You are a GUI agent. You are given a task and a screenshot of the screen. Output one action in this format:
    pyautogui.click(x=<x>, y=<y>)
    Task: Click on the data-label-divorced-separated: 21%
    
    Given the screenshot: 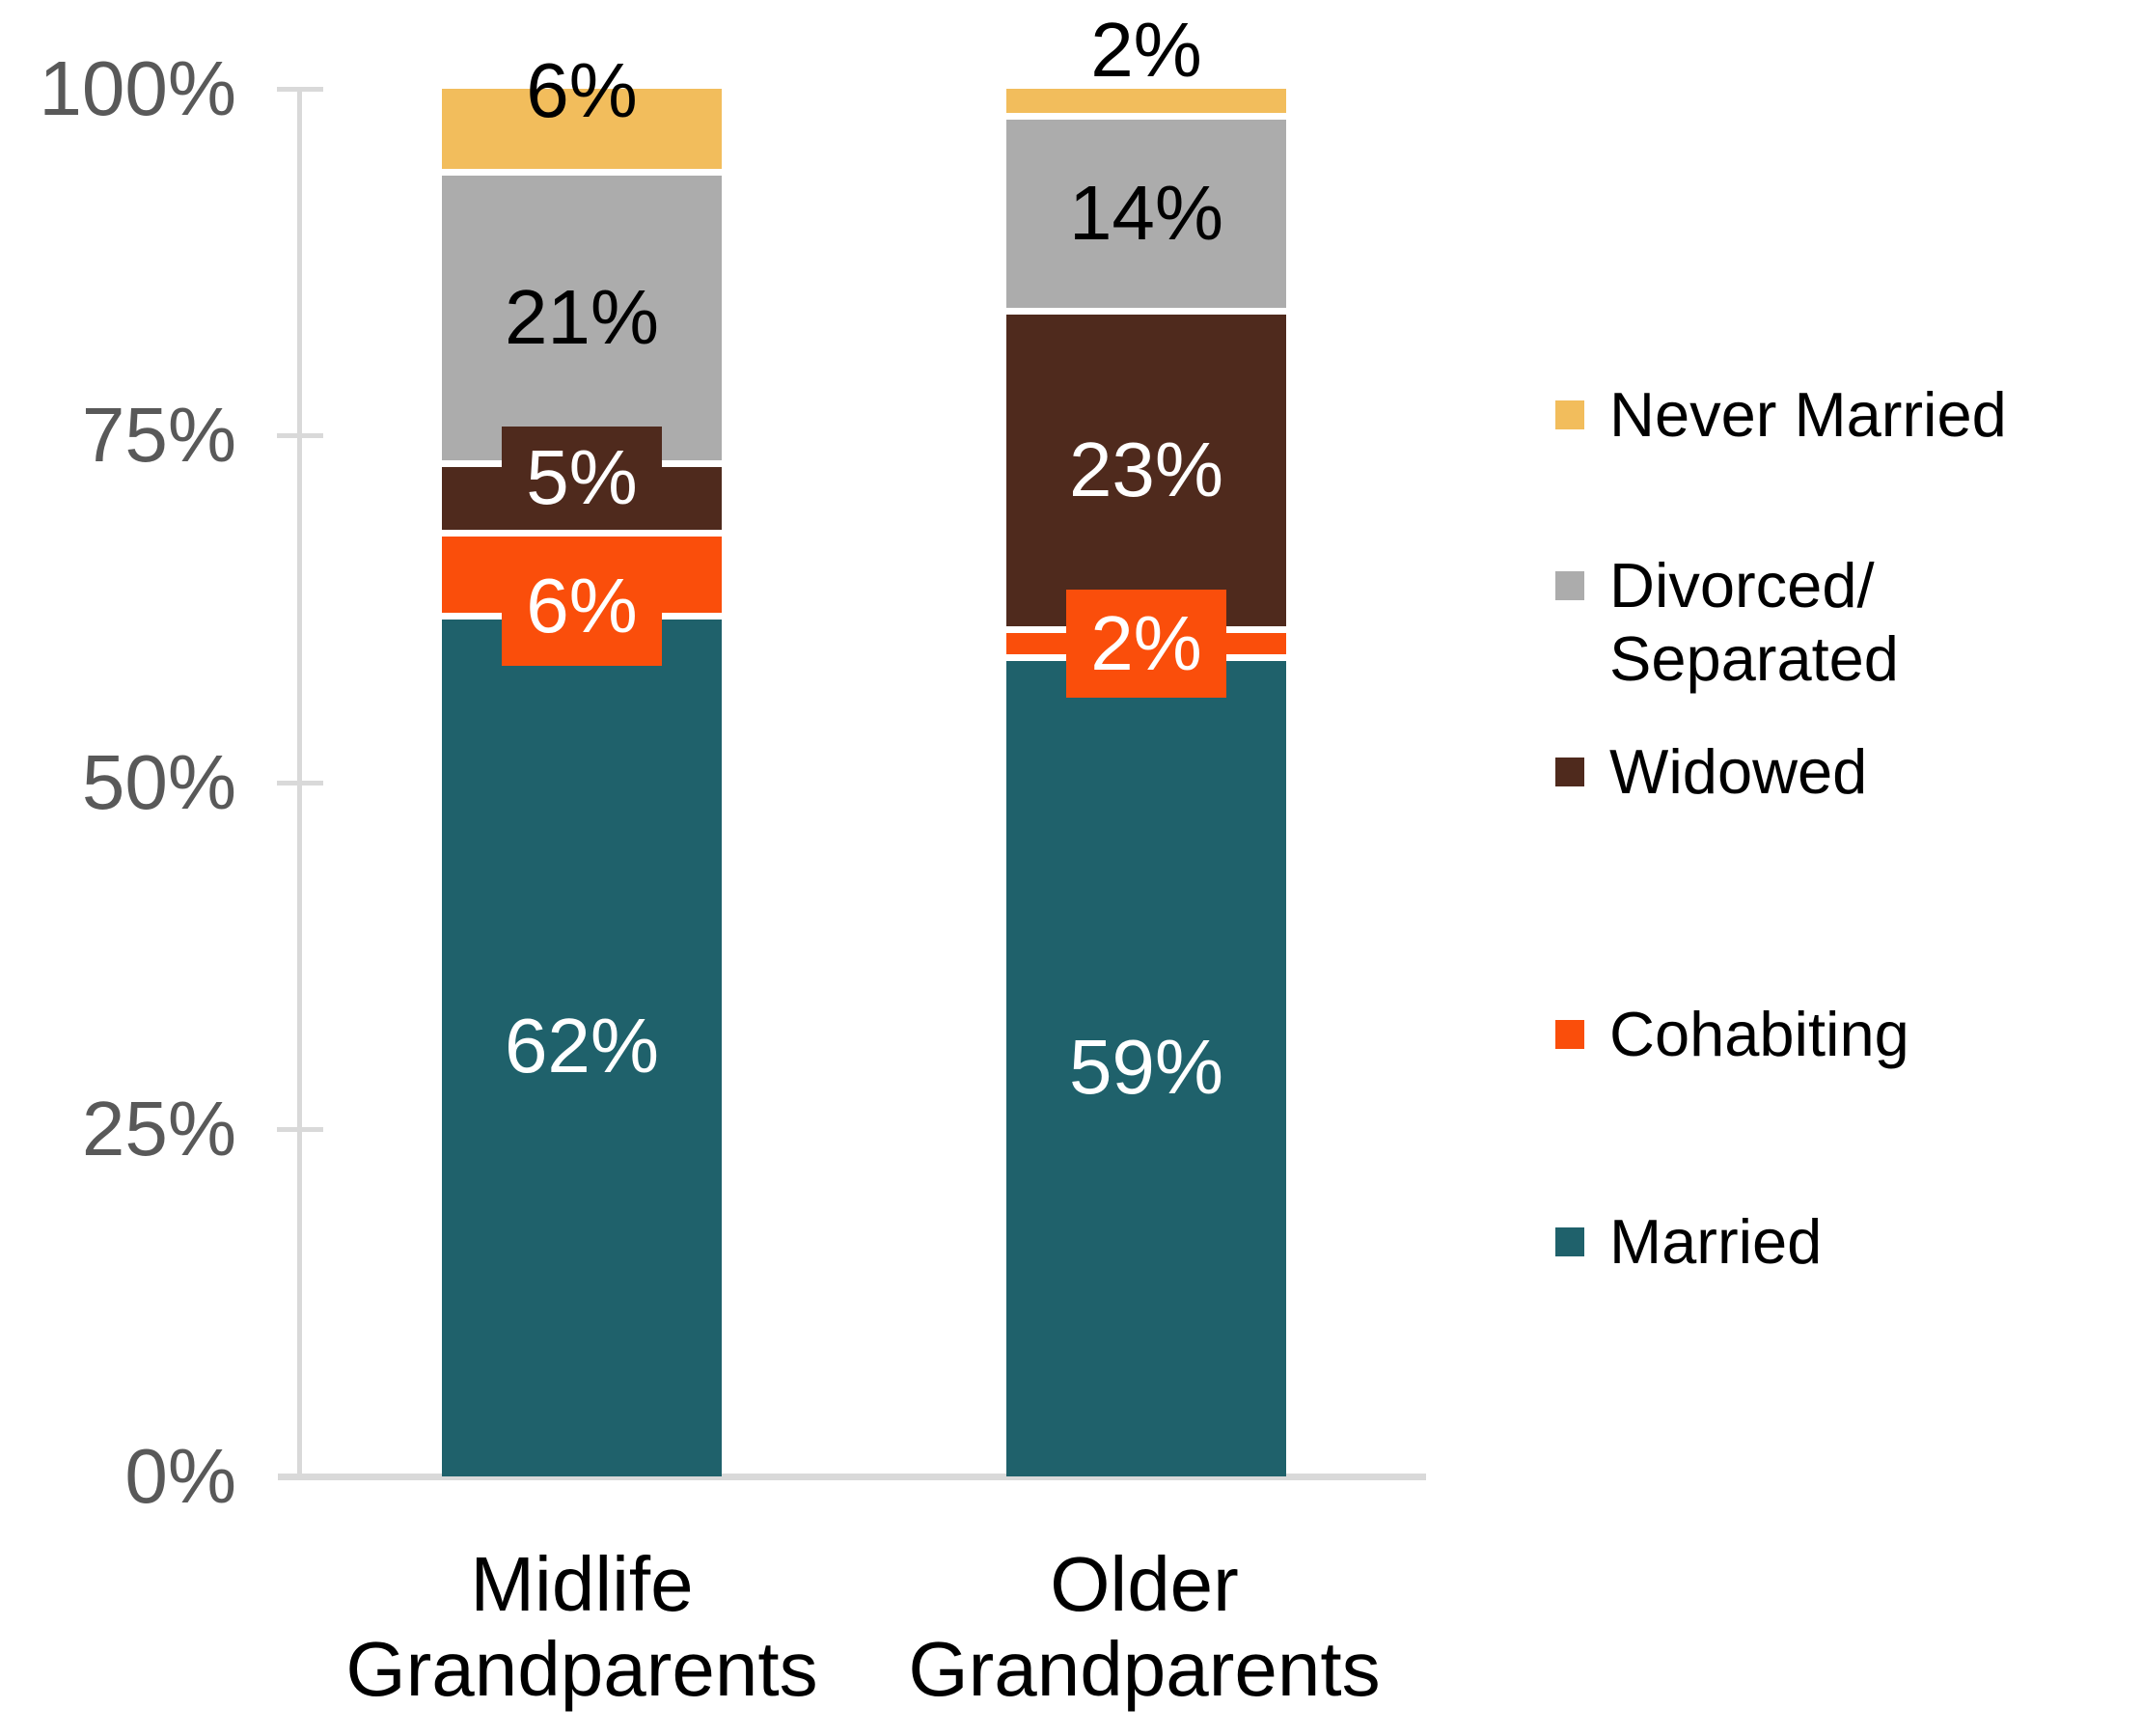 What is the action you would take?
    pyautogui.click(x=582, y=318)
    